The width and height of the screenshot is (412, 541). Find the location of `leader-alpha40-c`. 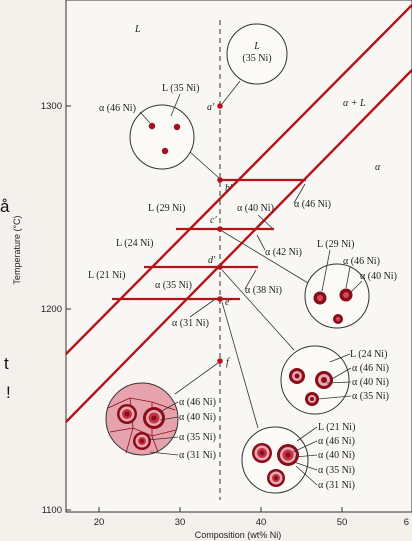

leader-alpha40-c is located at coordinates (265, 221).